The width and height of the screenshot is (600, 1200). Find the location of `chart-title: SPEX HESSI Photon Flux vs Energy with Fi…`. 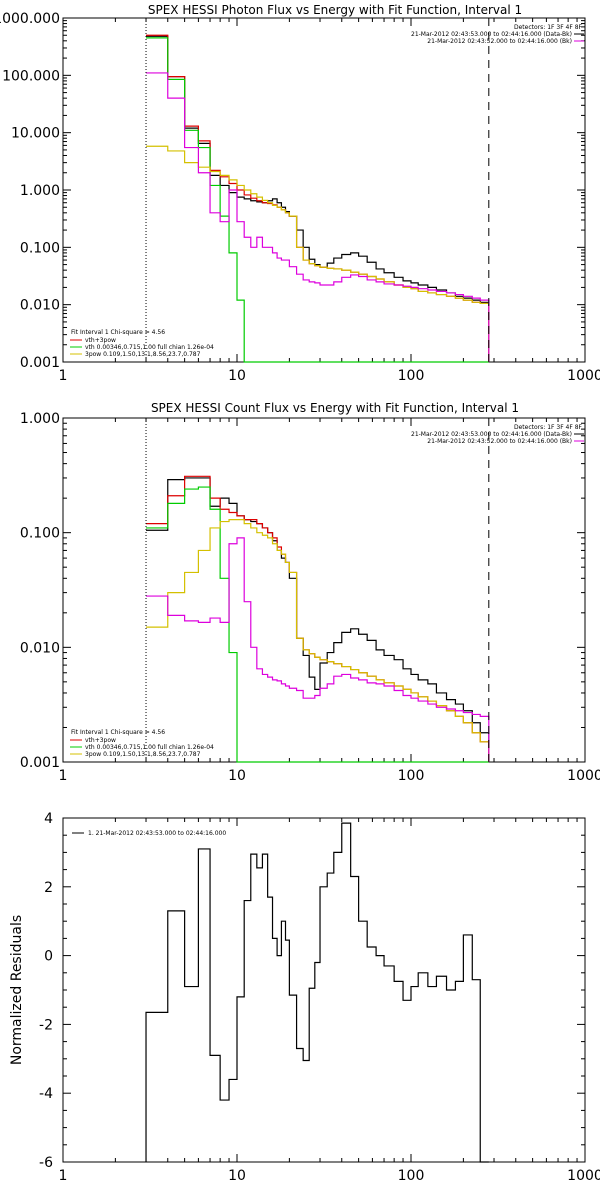

chart-title: SPEX HESSI Photon Flux vs Energy with Fi… is located at coordinates (335, 10).